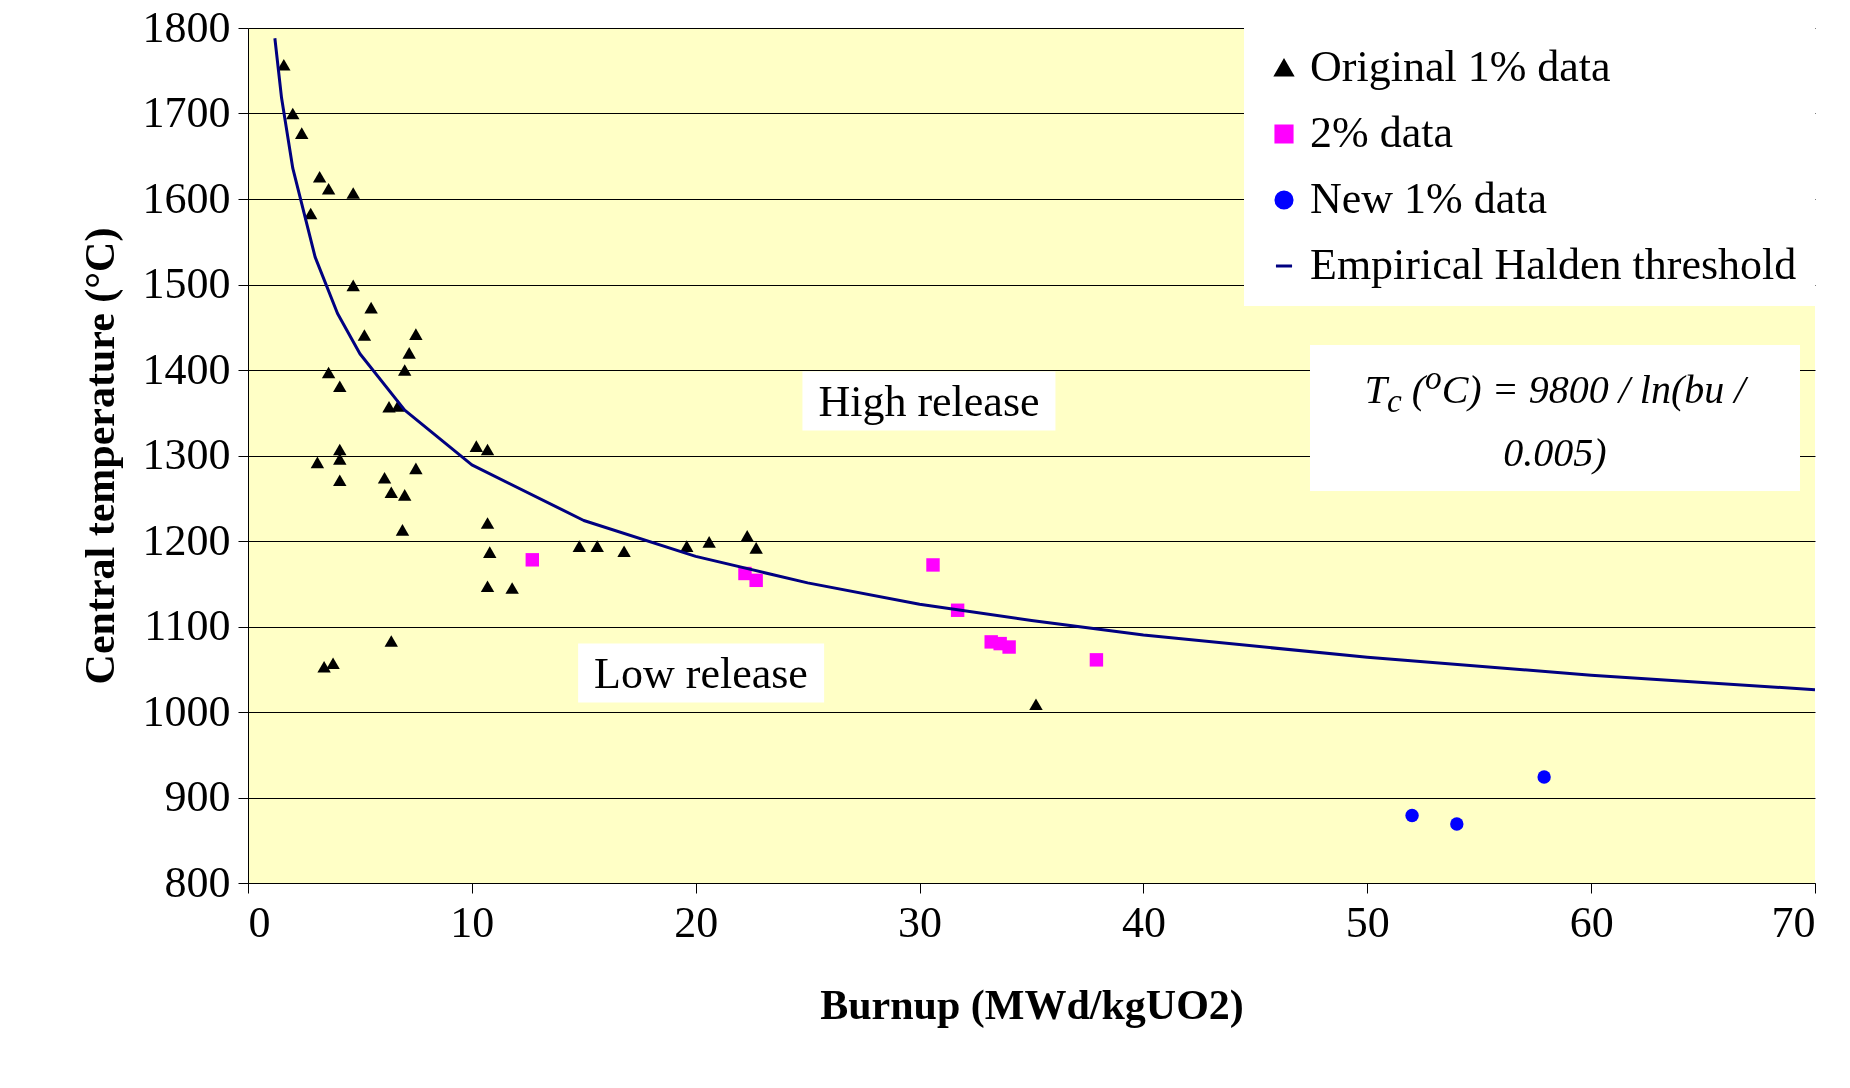 This screenshot has width=1850, height=1088. Describe the element at coordinates (186, 283) in the screenshot. I see `y-tick-label: 1500` at that location.